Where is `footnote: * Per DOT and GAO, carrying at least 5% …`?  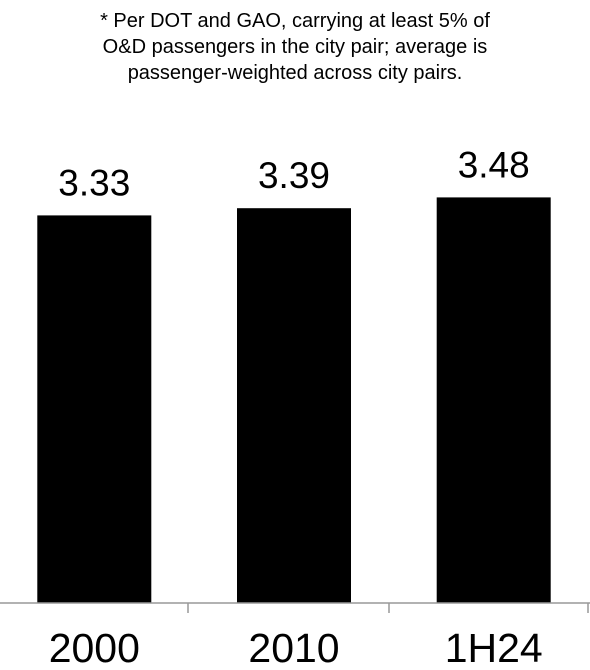 footnote: * Per DOT and GAO, carrying at least 5% … is located at coordinates (295, 47).